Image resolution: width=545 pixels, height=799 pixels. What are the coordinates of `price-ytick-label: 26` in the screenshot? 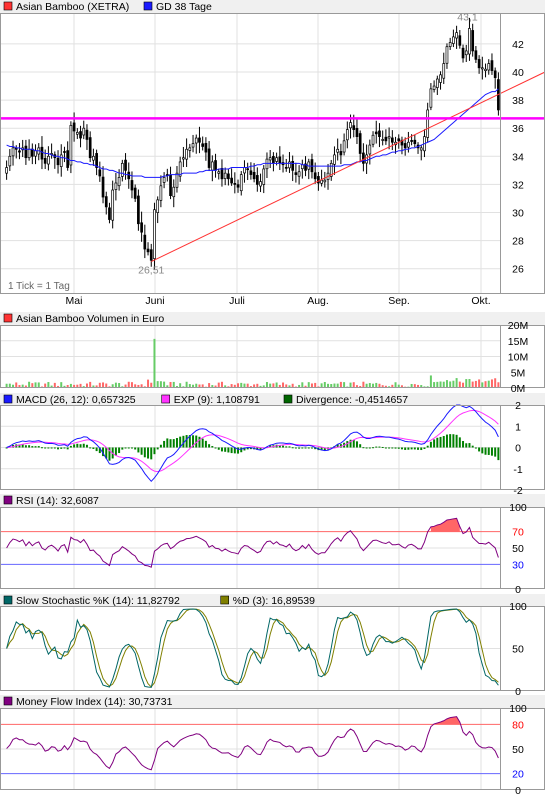 It's located at (518, 270).